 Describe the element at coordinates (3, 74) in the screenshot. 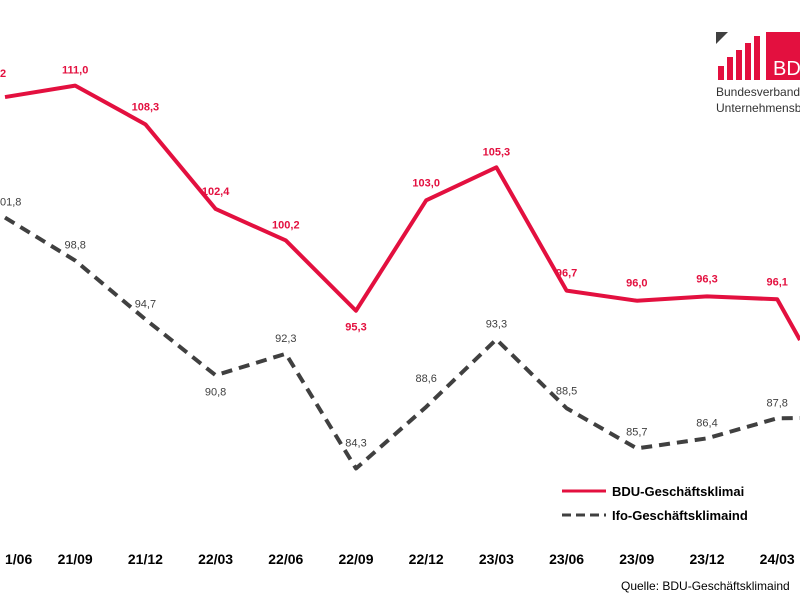

I see `bdu-data-label: 2` at that location.